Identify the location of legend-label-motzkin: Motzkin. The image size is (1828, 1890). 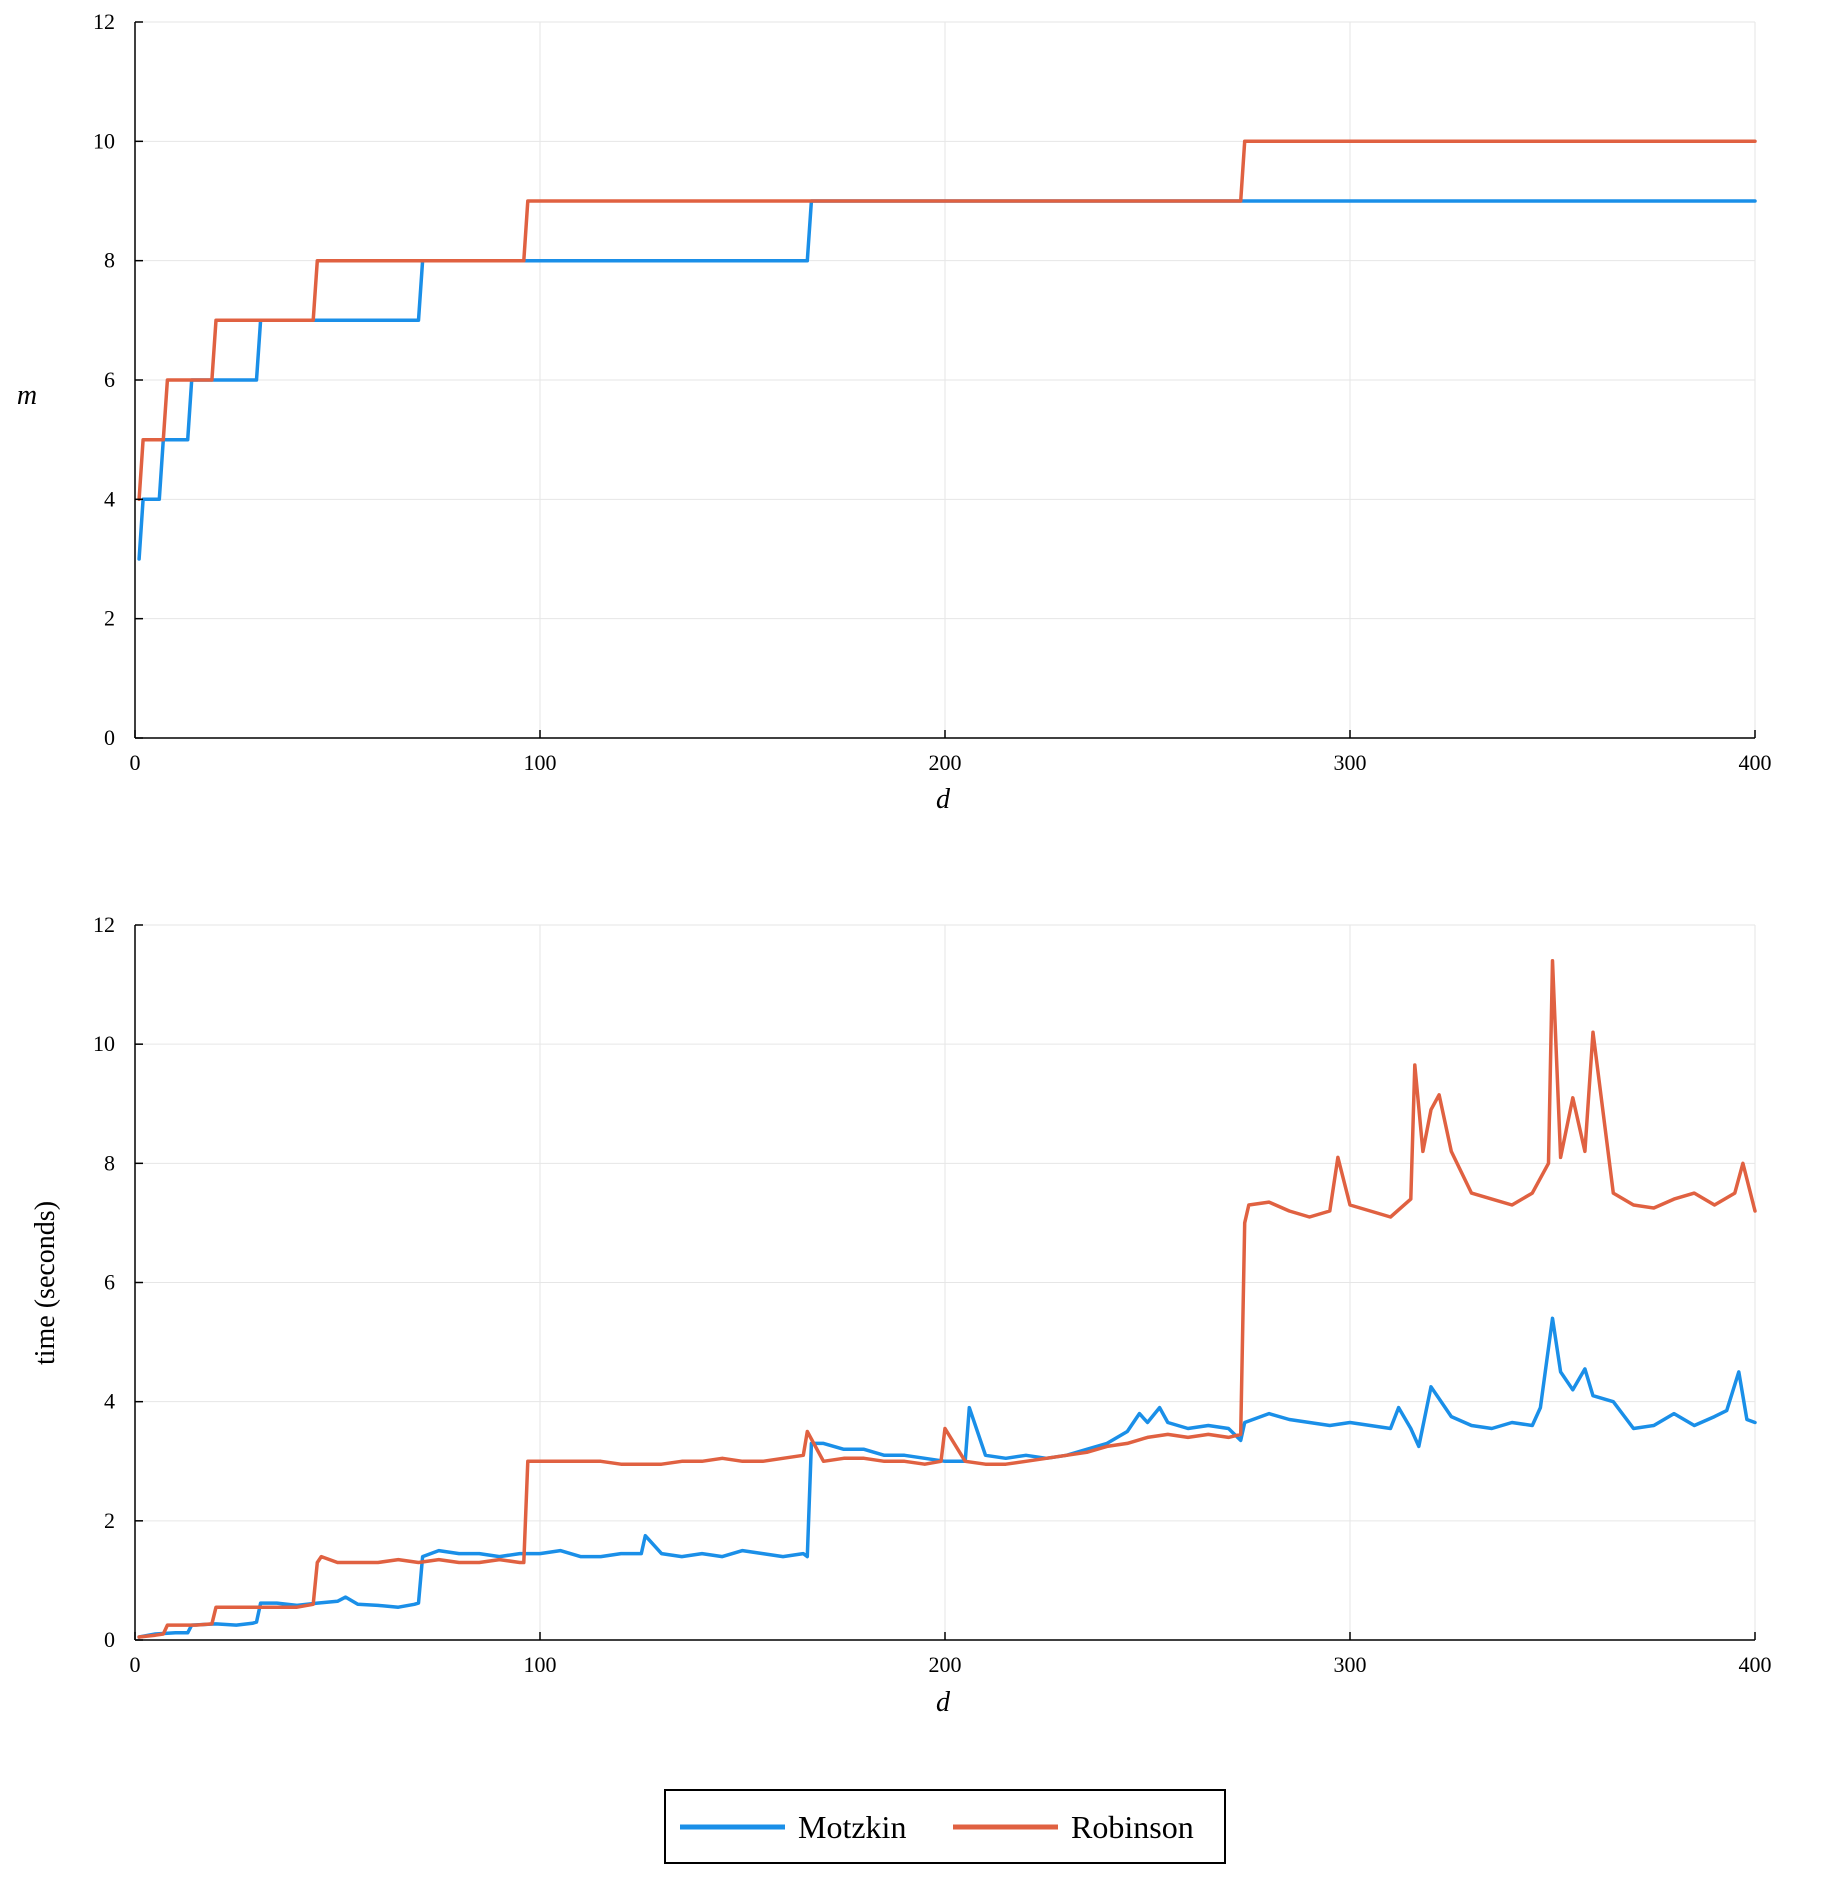
(852, 1827).